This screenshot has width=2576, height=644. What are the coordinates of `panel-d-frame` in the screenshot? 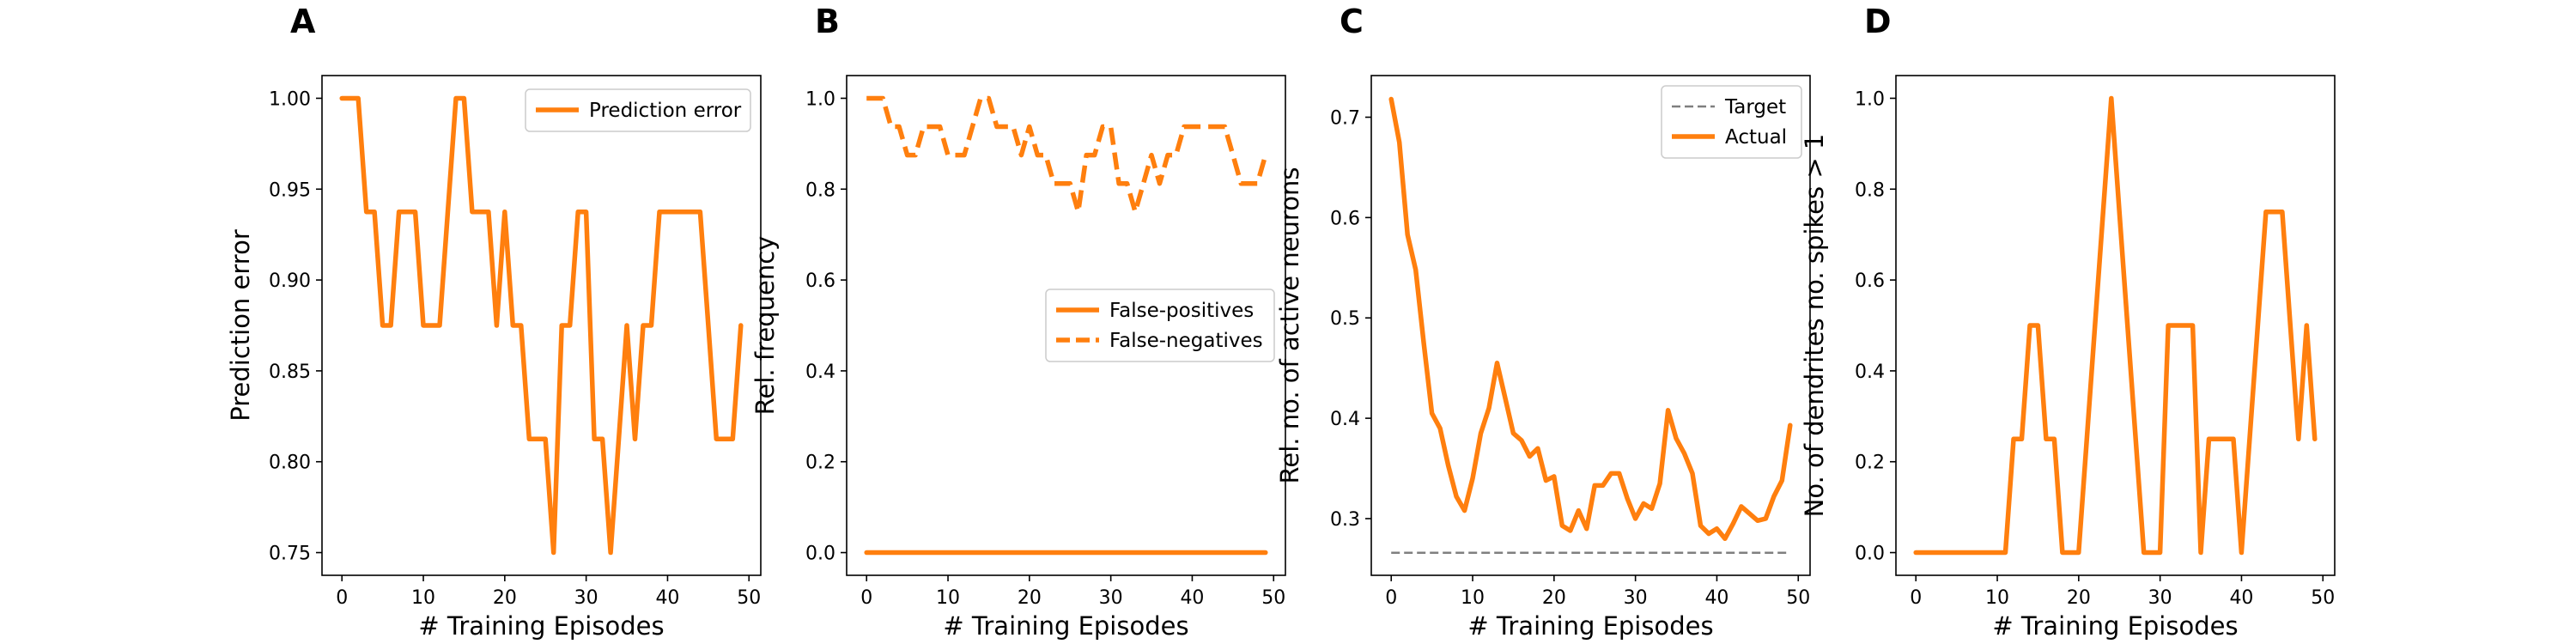 It's located at (2115, 325).